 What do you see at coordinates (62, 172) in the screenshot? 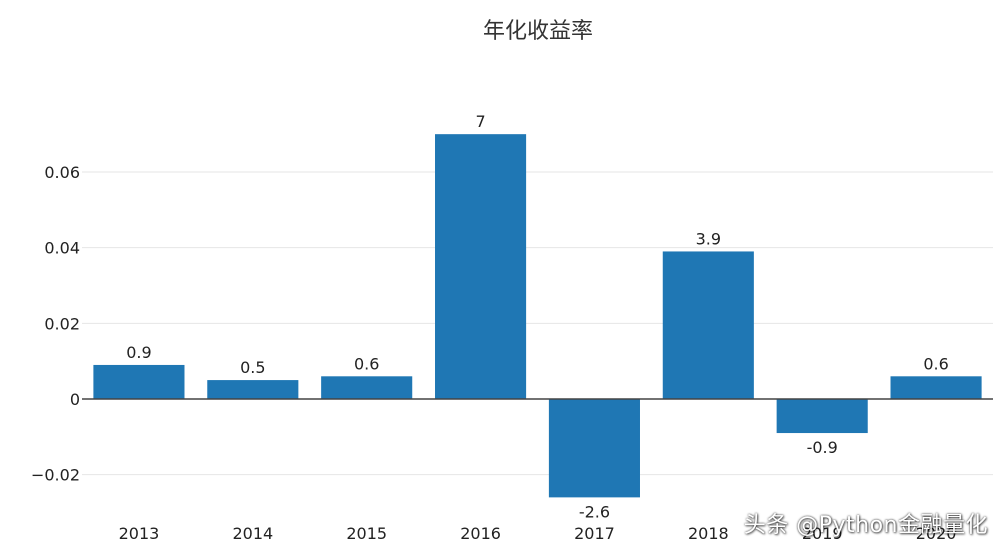
I see `y-tick-label: 0.06` at bounding box center [62, 172].